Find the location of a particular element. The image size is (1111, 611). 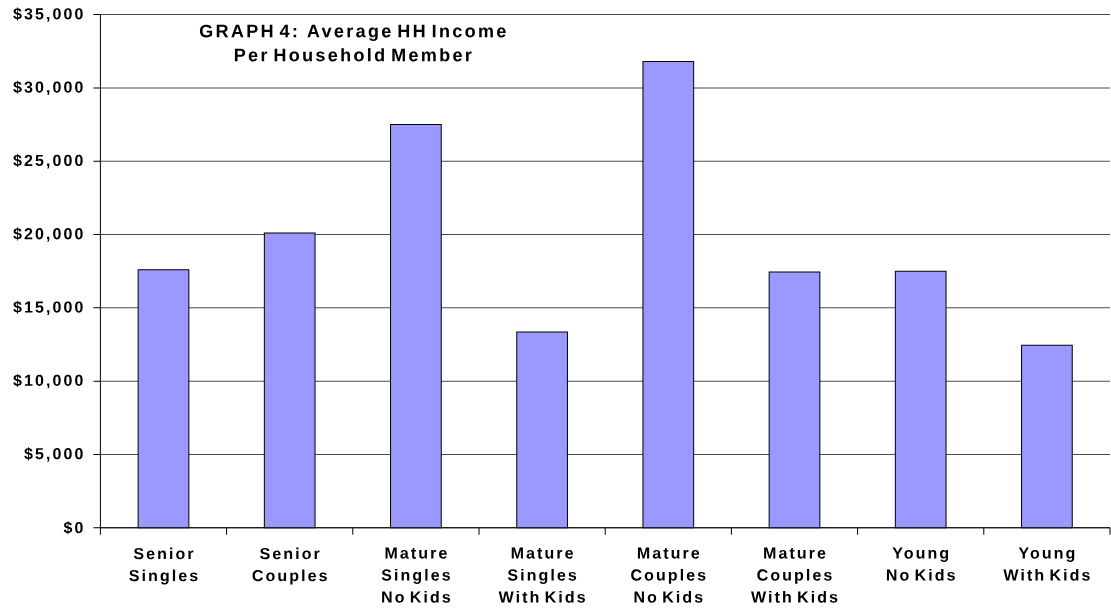

y-tick-label: $25,000 is located at coordinates (48, 161).